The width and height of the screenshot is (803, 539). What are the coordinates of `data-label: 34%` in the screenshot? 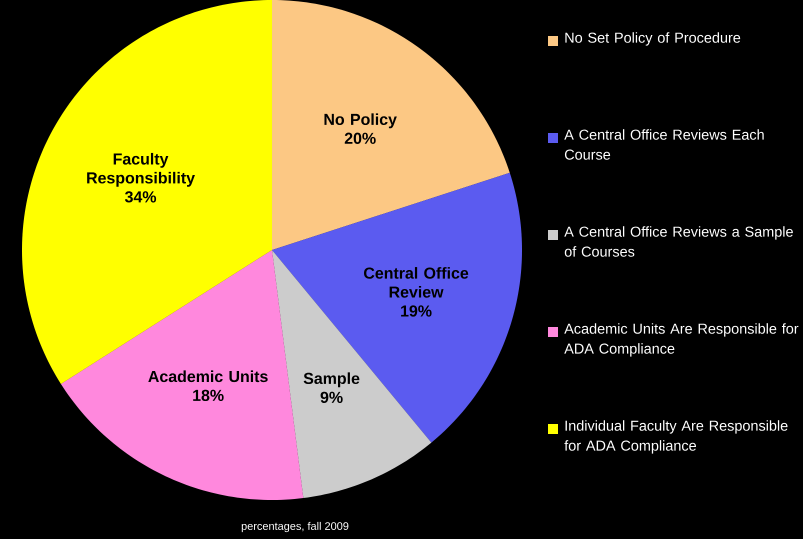 It's located at (140, 197).